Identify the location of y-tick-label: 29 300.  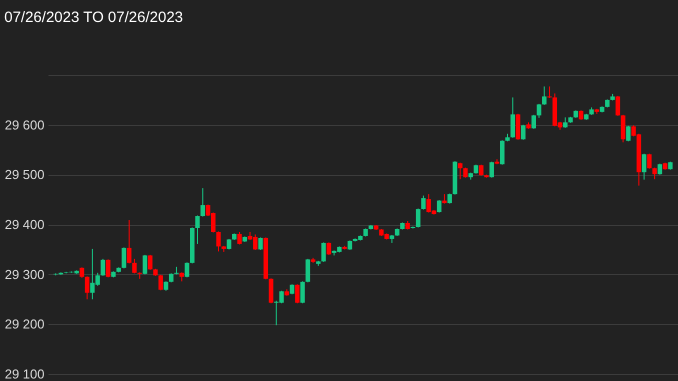
(24, 274).